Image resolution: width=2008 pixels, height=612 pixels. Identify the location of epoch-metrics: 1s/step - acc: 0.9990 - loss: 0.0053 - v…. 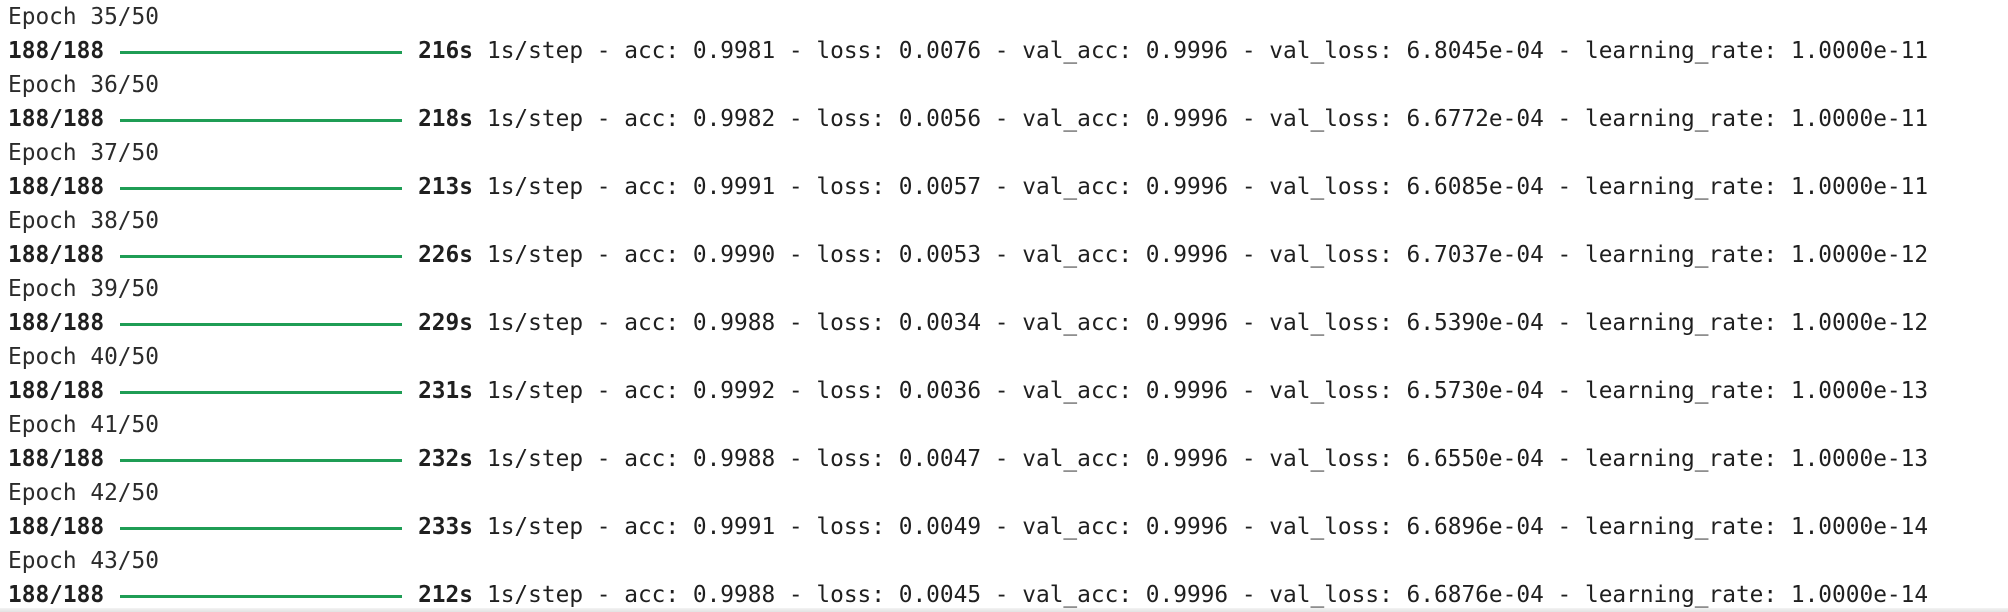
(1207, 255).